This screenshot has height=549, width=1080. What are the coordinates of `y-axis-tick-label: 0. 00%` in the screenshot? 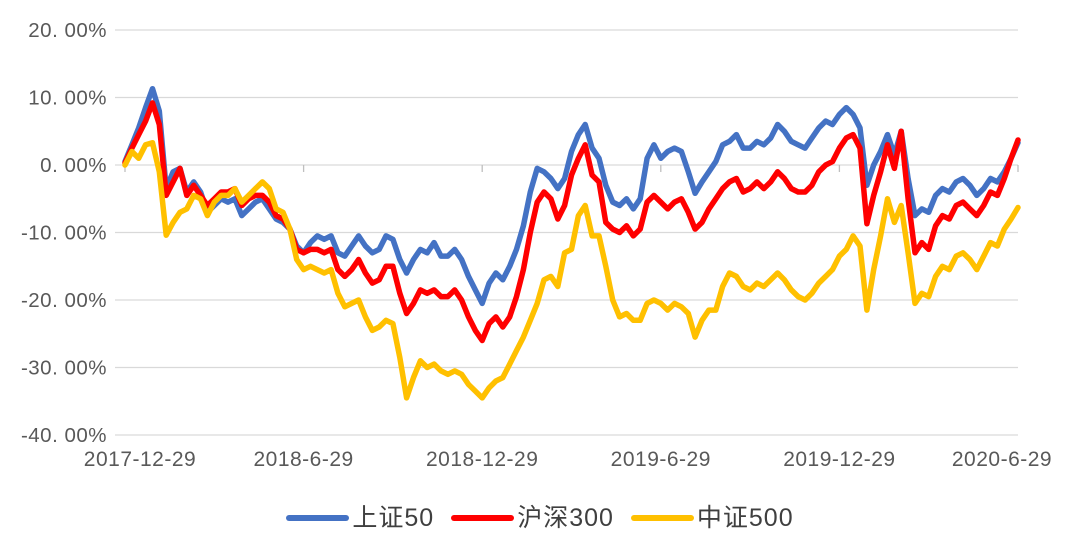 It's located at (73, 165).